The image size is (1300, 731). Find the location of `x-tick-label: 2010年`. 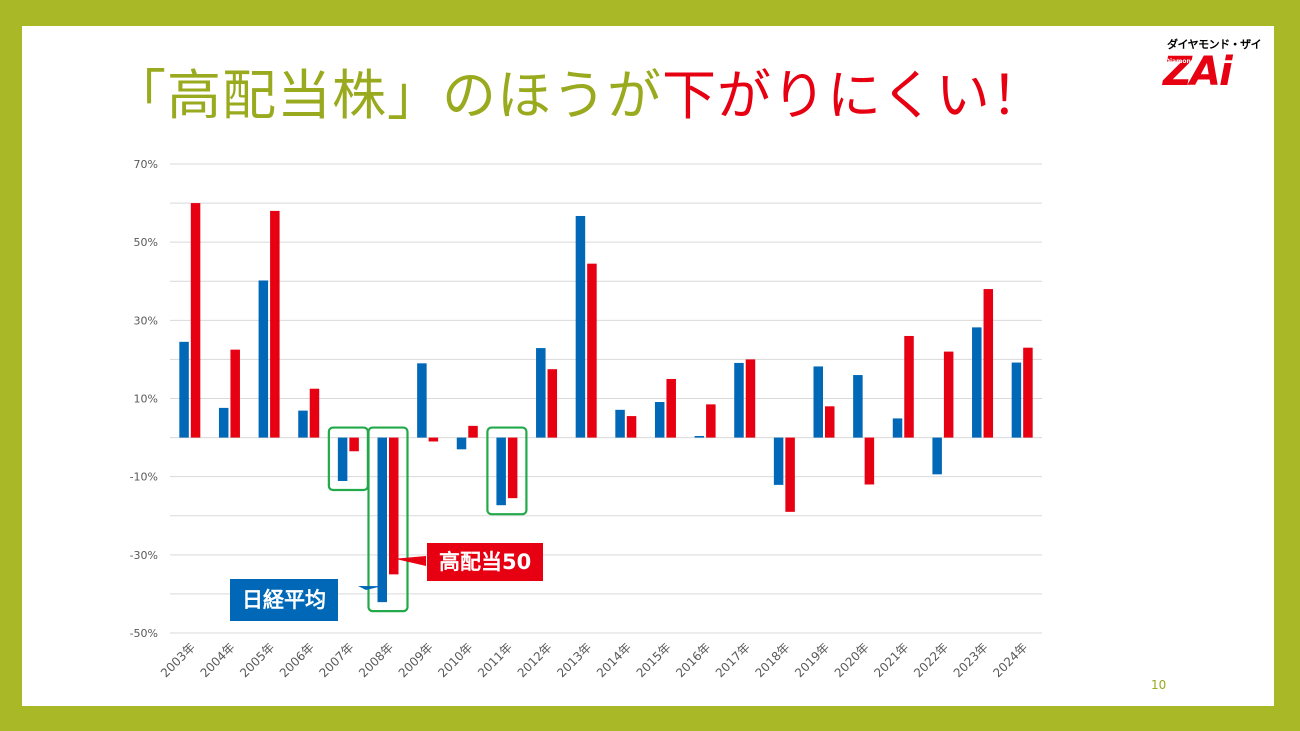

x-tick-label: 2010年 is located at coordinates (455, 660).